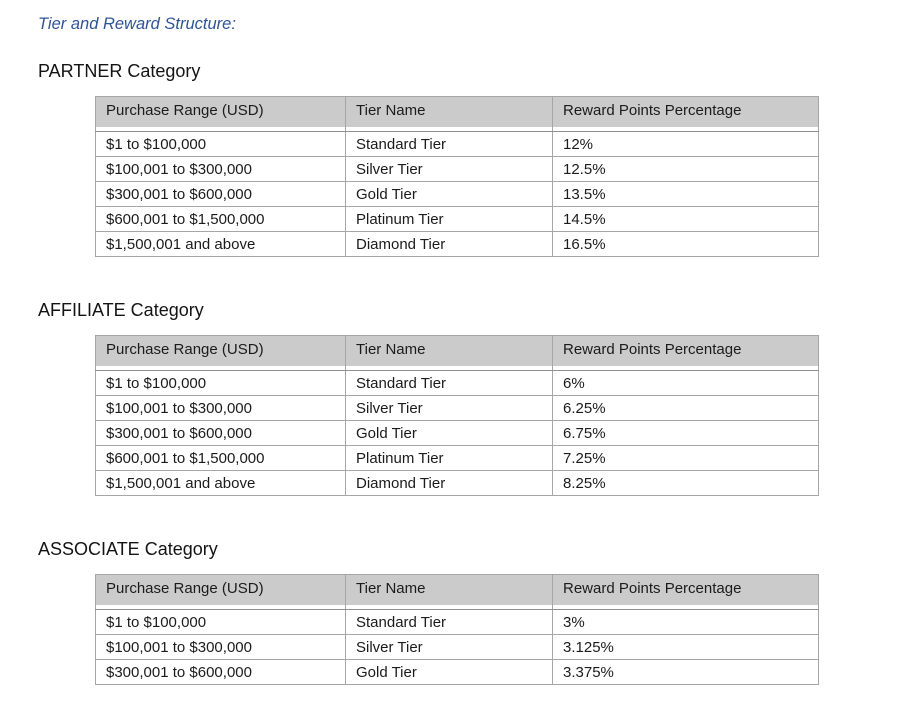 The height and width of the screenshot is (724, 898). I want to click on table-row: $1,500,001 and above Diamond Tier 16.5%, so click(457, 244).